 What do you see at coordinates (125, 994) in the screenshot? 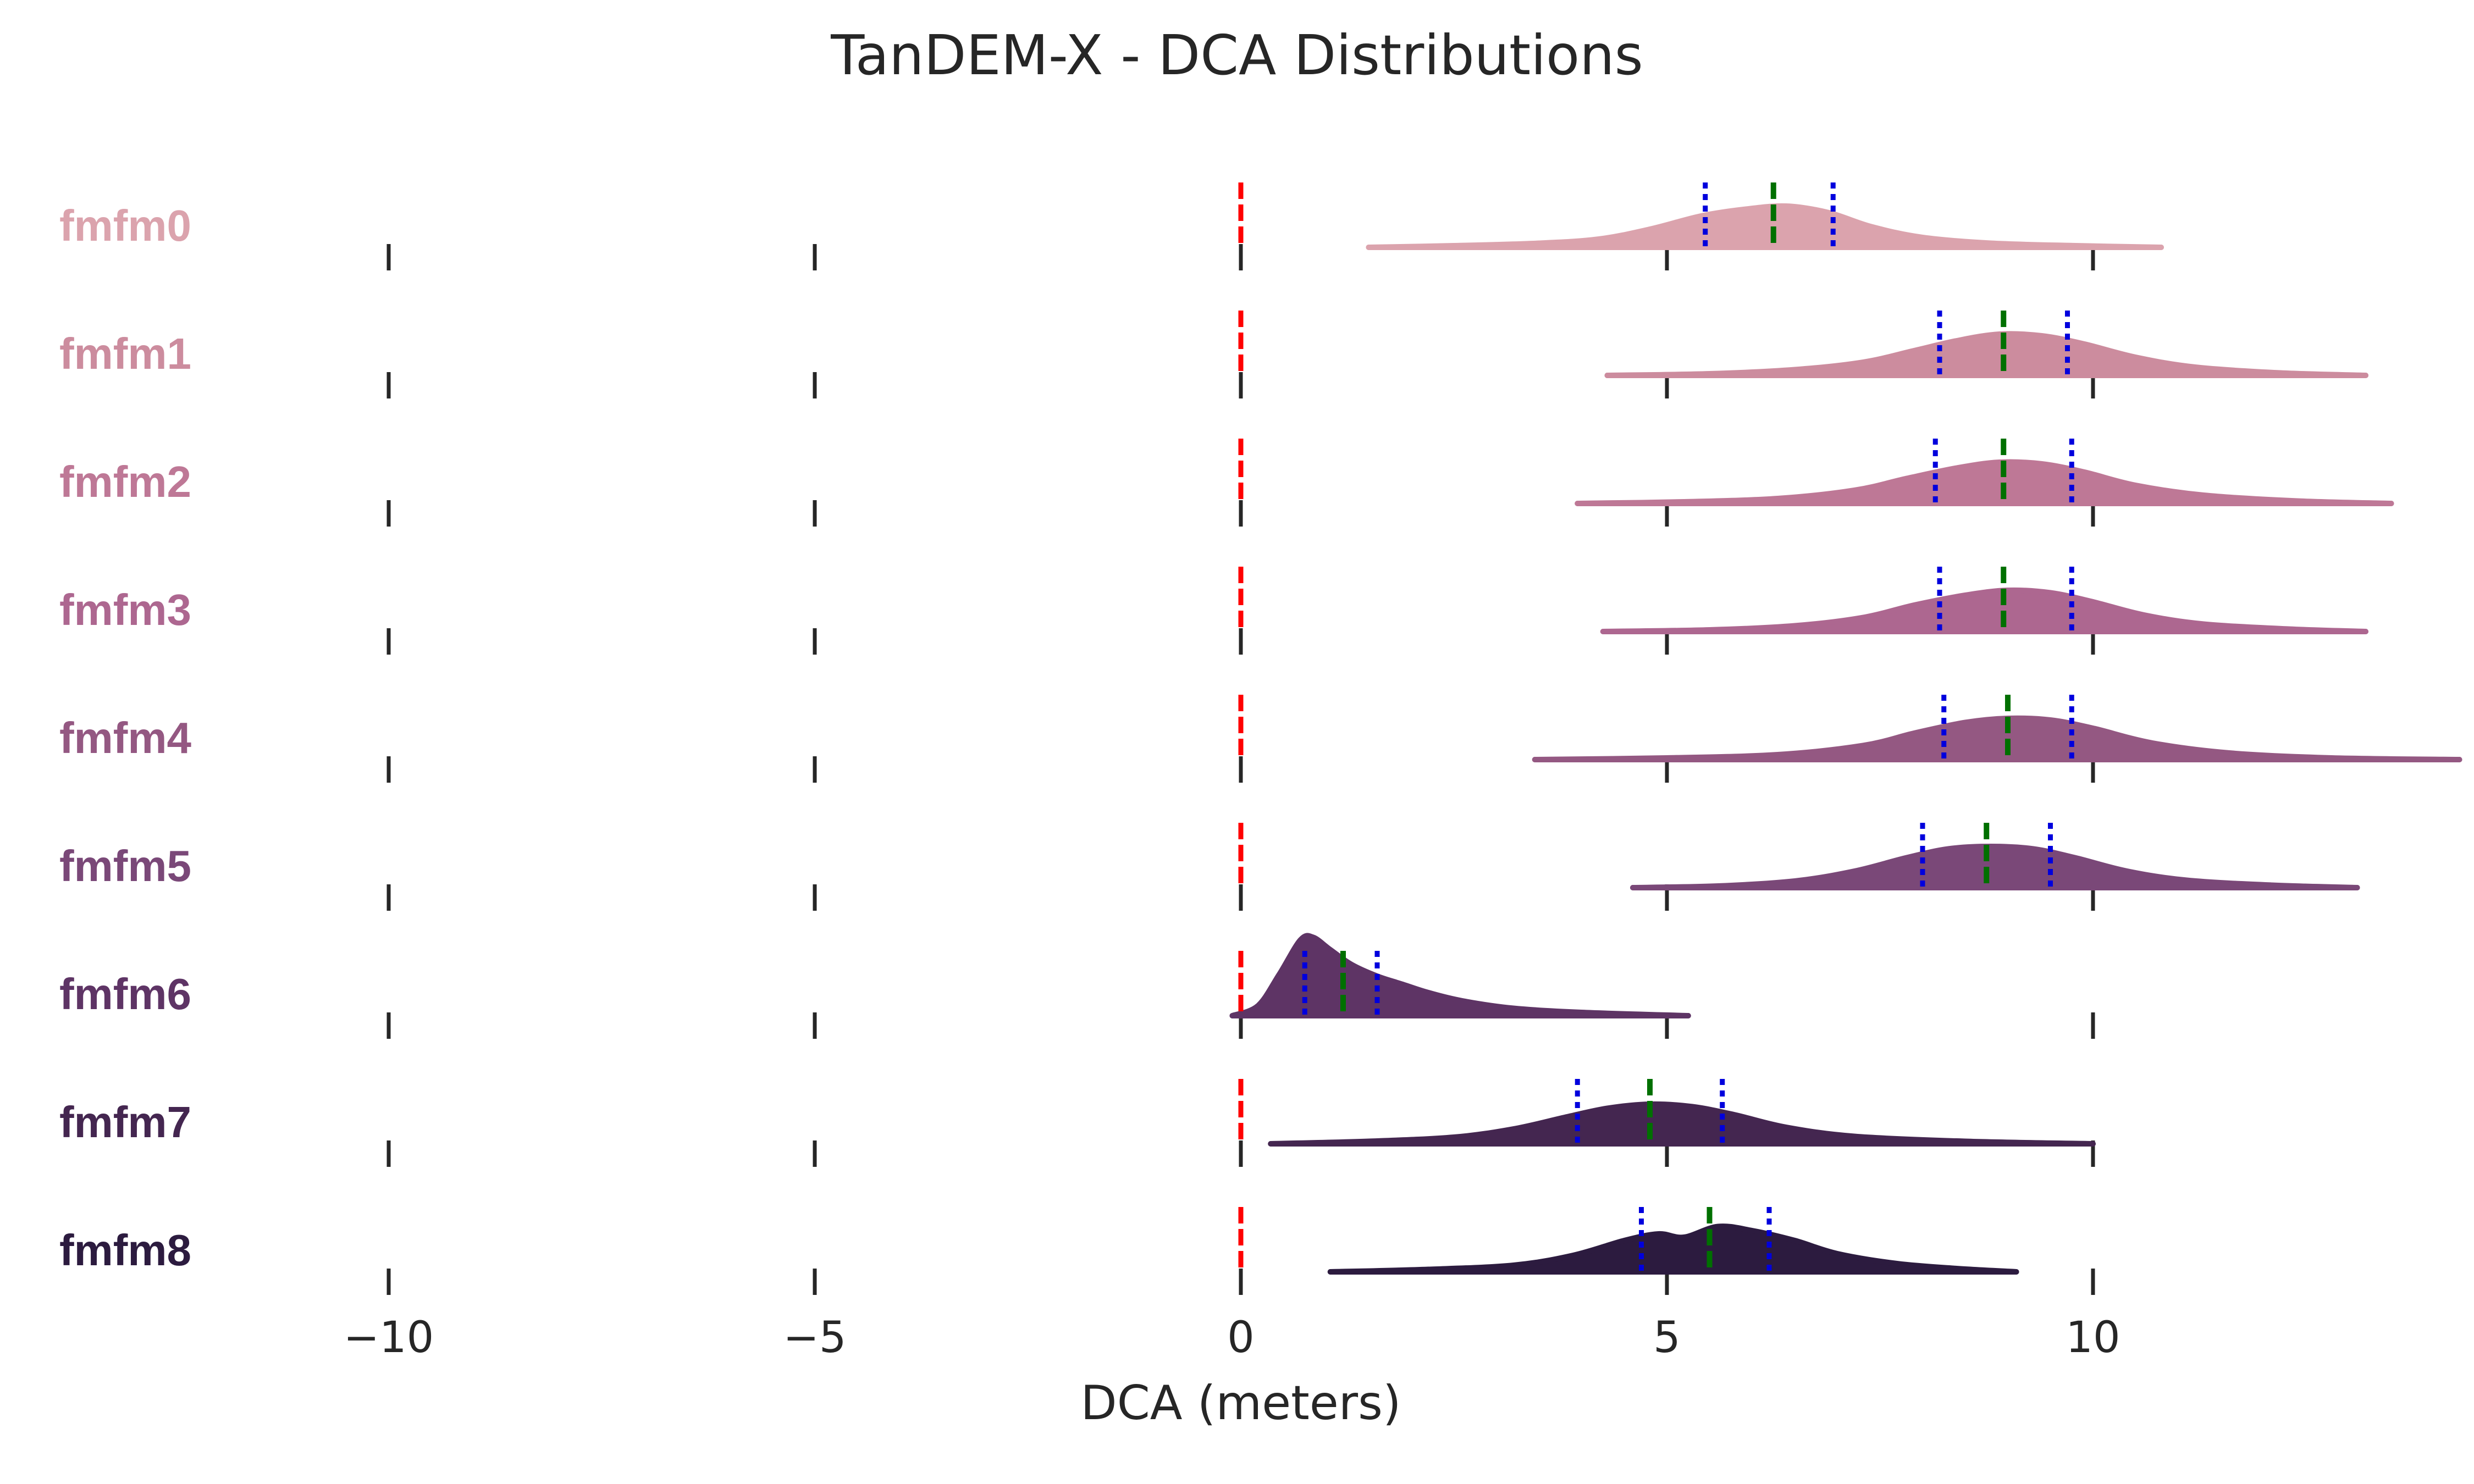
I see `series-label: fmfm6` at bounding box center [125, 994].